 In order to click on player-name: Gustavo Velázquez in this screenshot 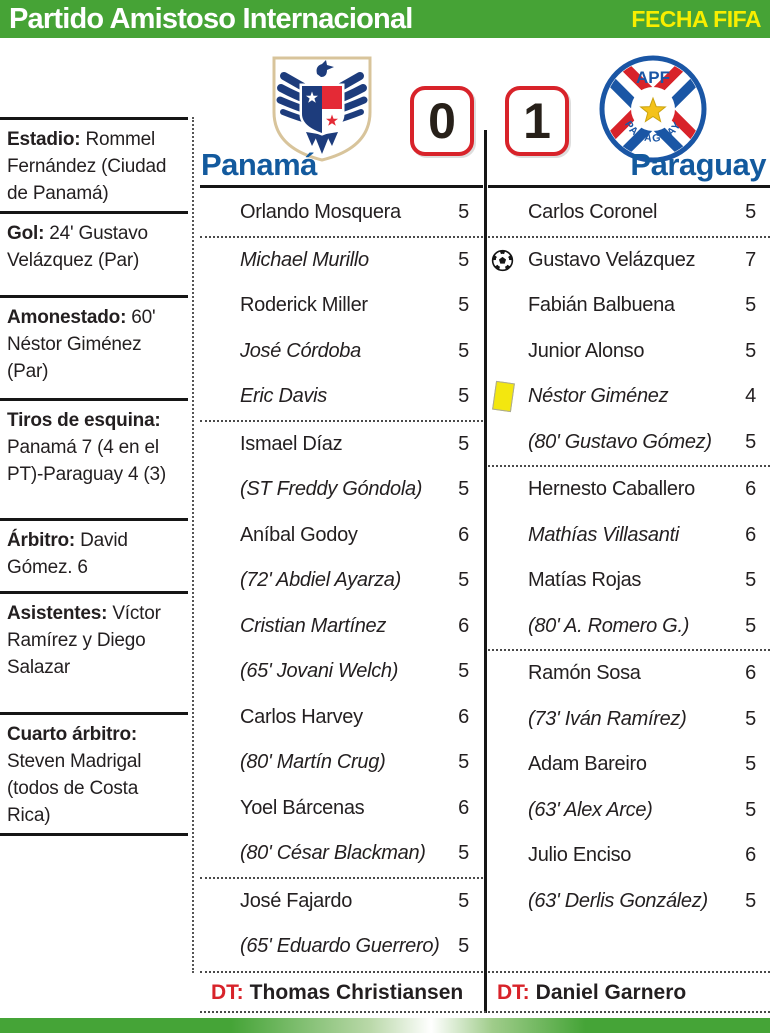, I will do `click(612, 259)`.